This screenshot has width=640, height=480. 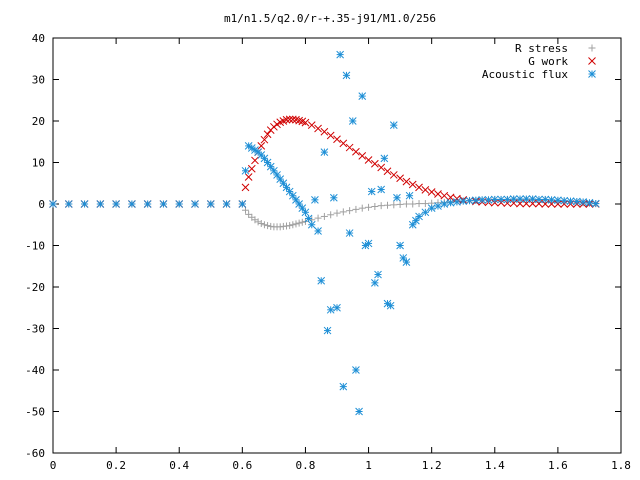 I want to click on legend-entry-r-stress: R stress, so click(x=555, y=48).